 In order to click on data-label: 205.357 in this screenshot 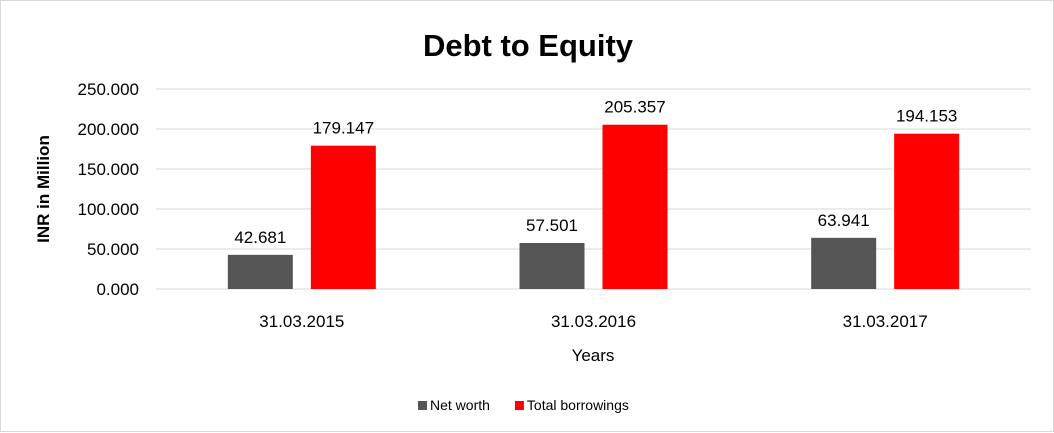, I will do `click(634, 107)`.